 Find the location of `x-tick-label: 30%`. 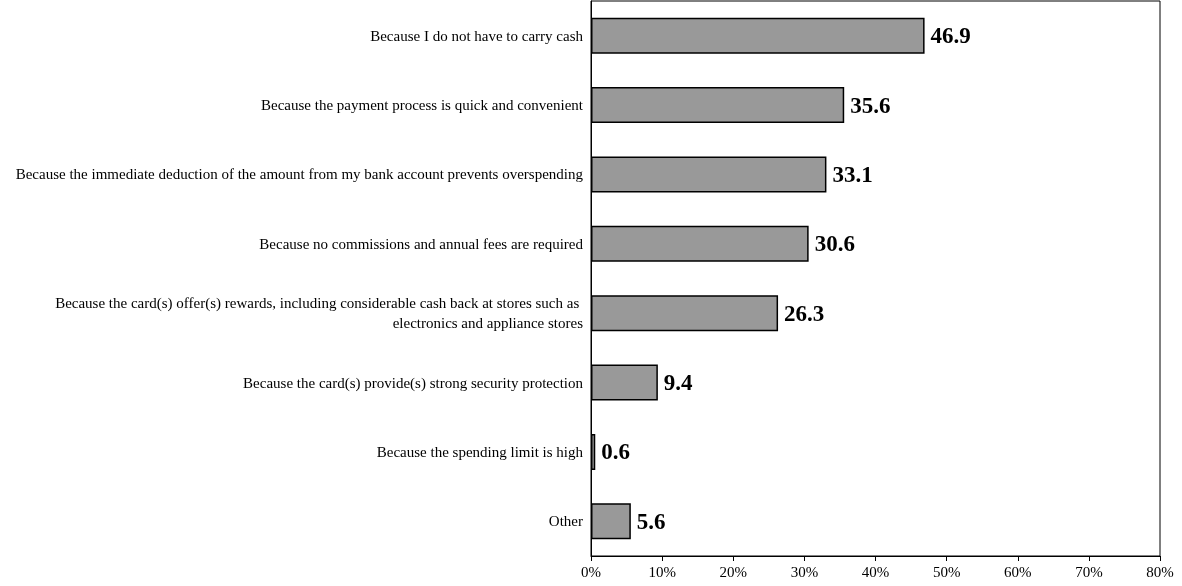

x-tick-label: 30% is located at coordinates (804, 571).